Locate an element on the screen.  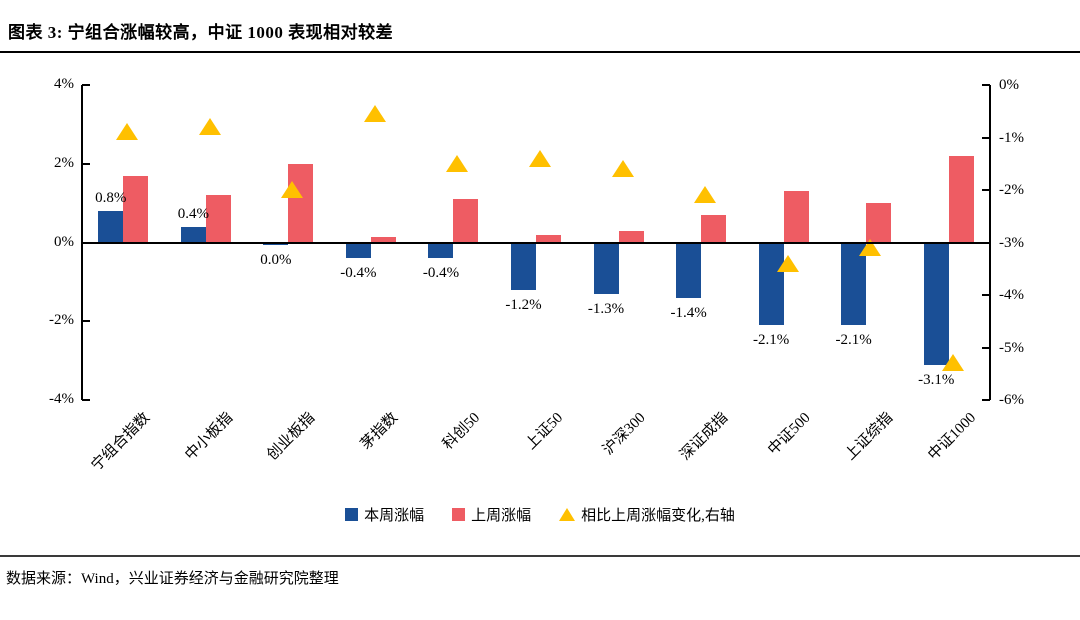
x-axis-category-label: 中小板指 is located at coordinates (209, 436).